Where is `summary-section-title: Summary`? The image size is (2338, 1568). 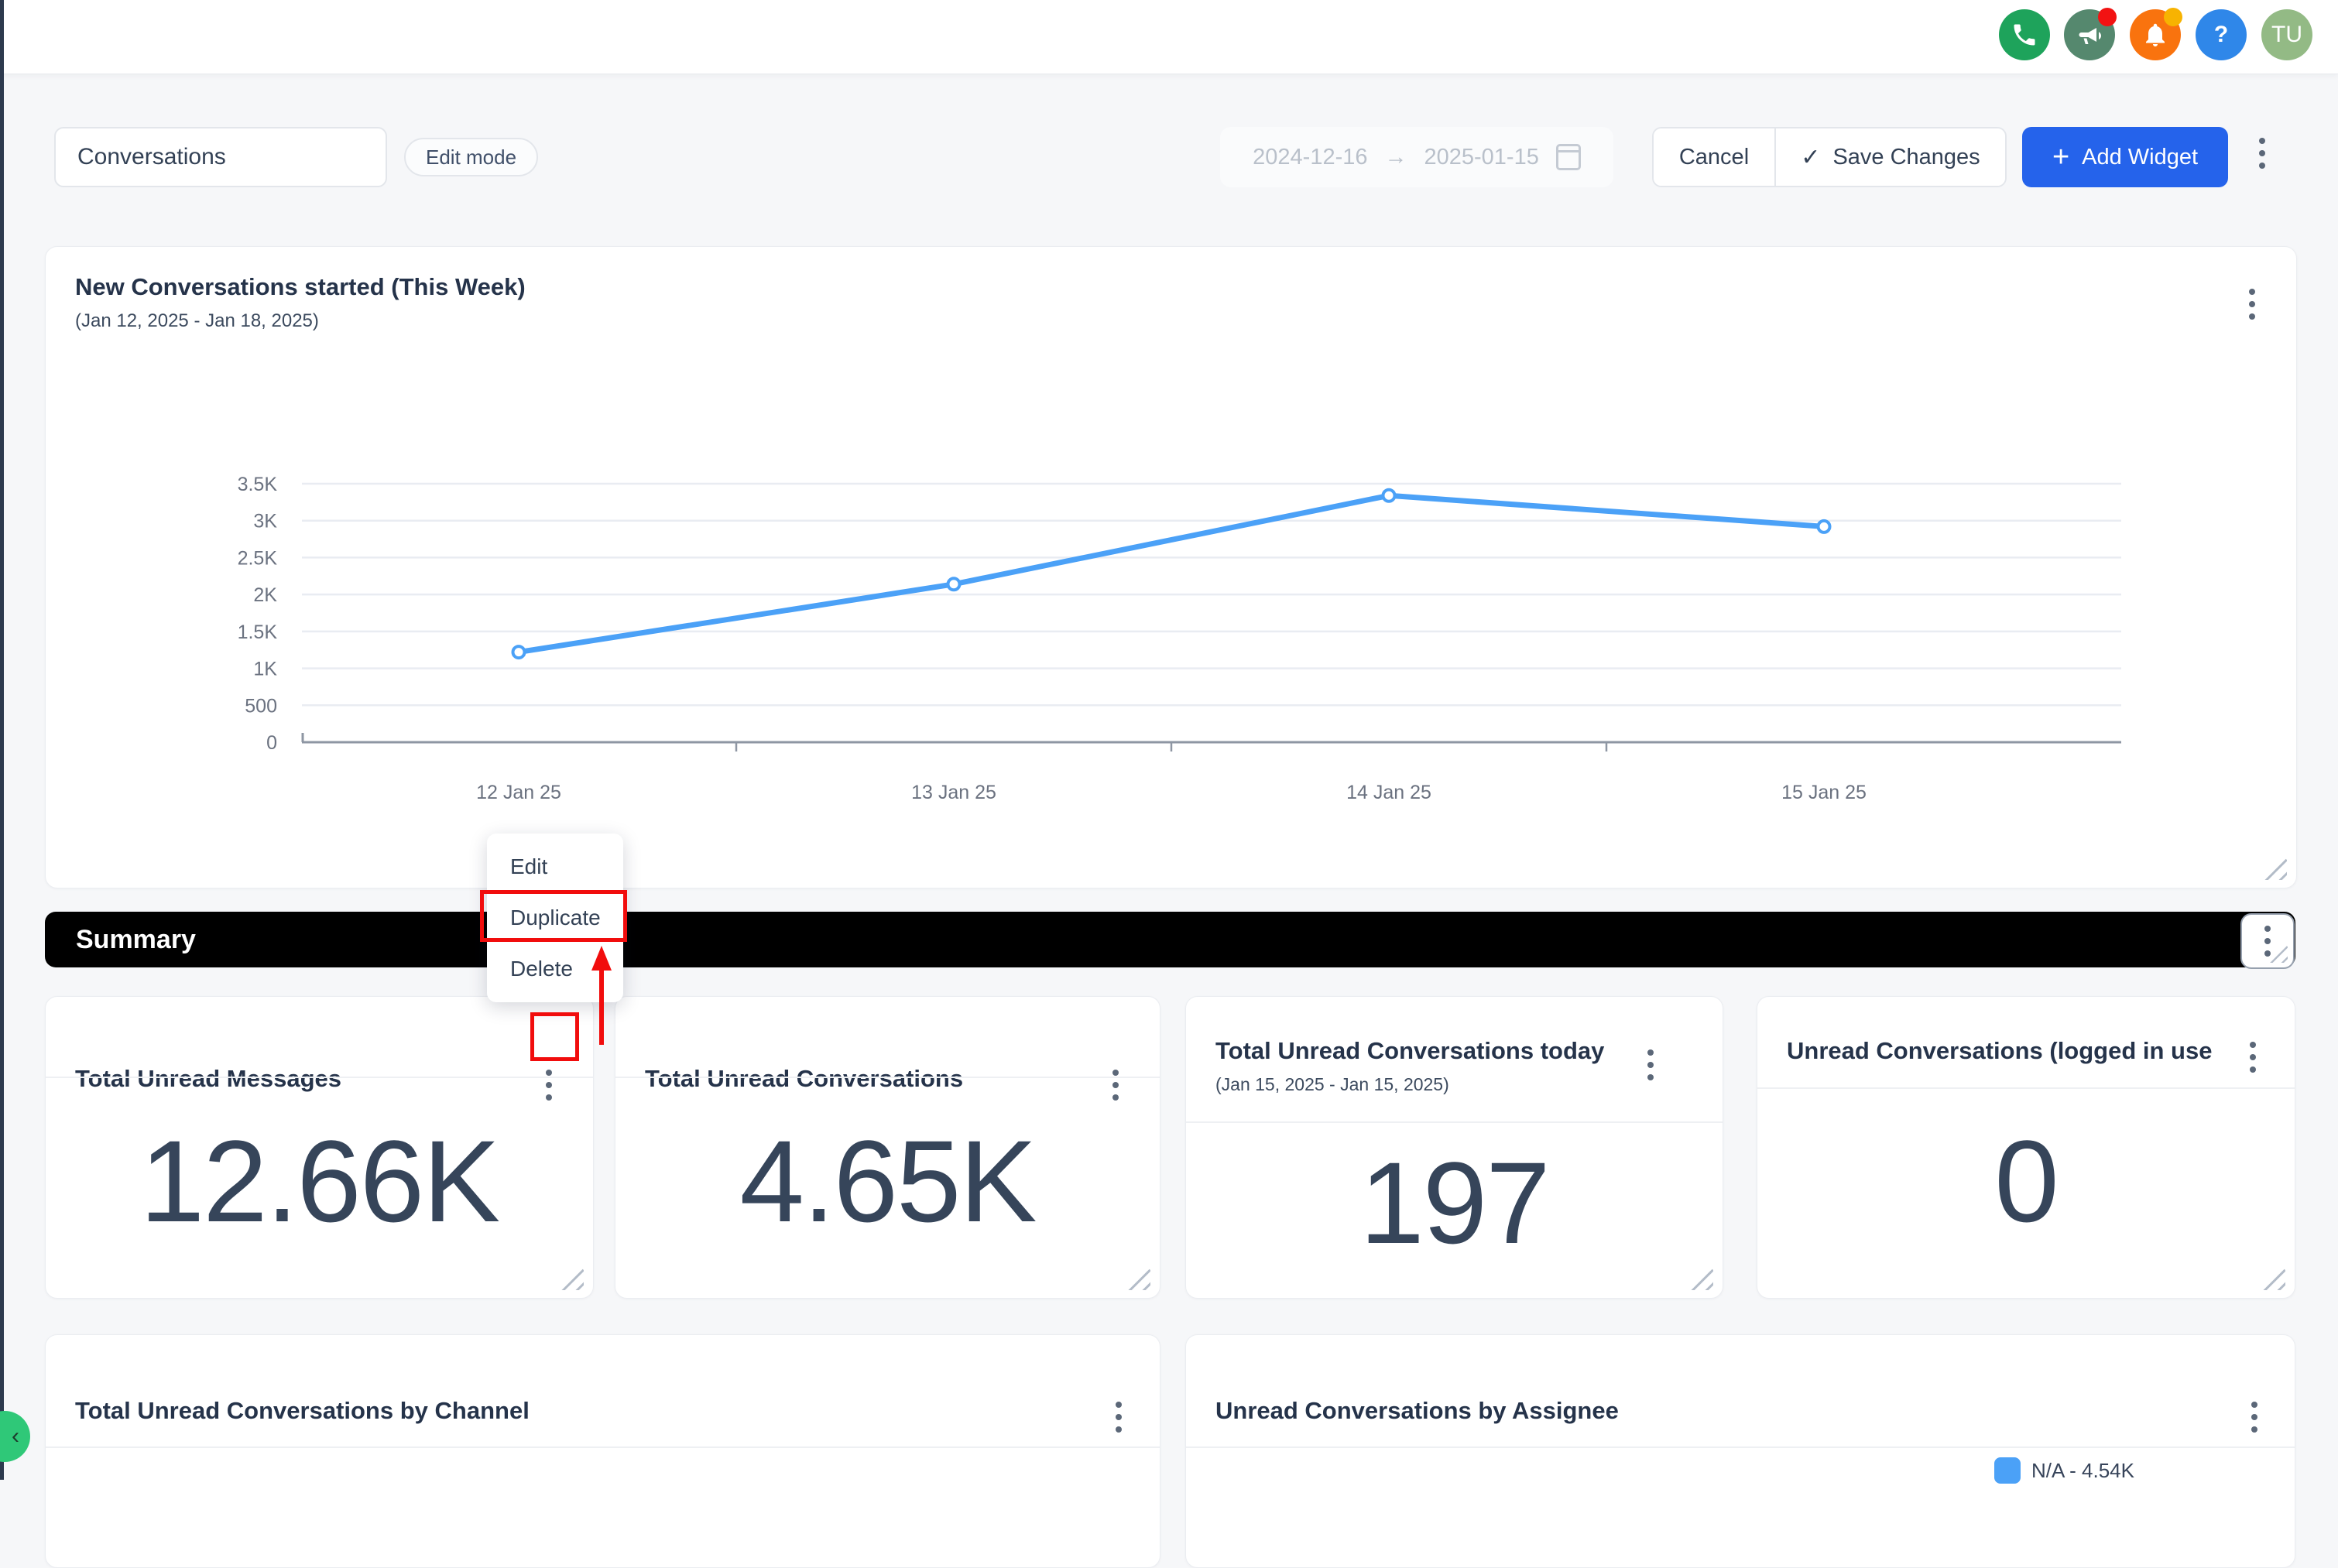 summary-section-title: Summary is located at coordinates (136, 939).